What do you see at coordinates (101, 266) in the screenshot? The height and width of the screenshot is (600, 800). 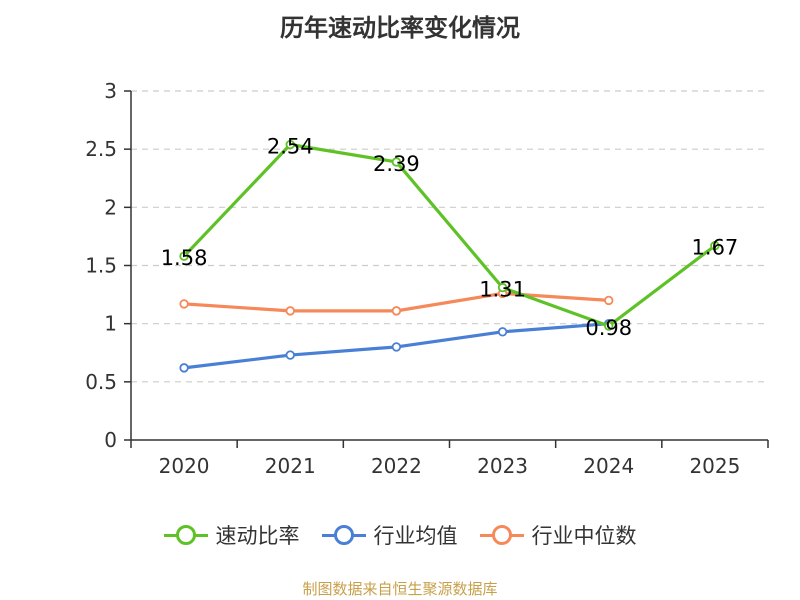 I see `y-tick-label: 1.5` at bounding box center [101, 266].